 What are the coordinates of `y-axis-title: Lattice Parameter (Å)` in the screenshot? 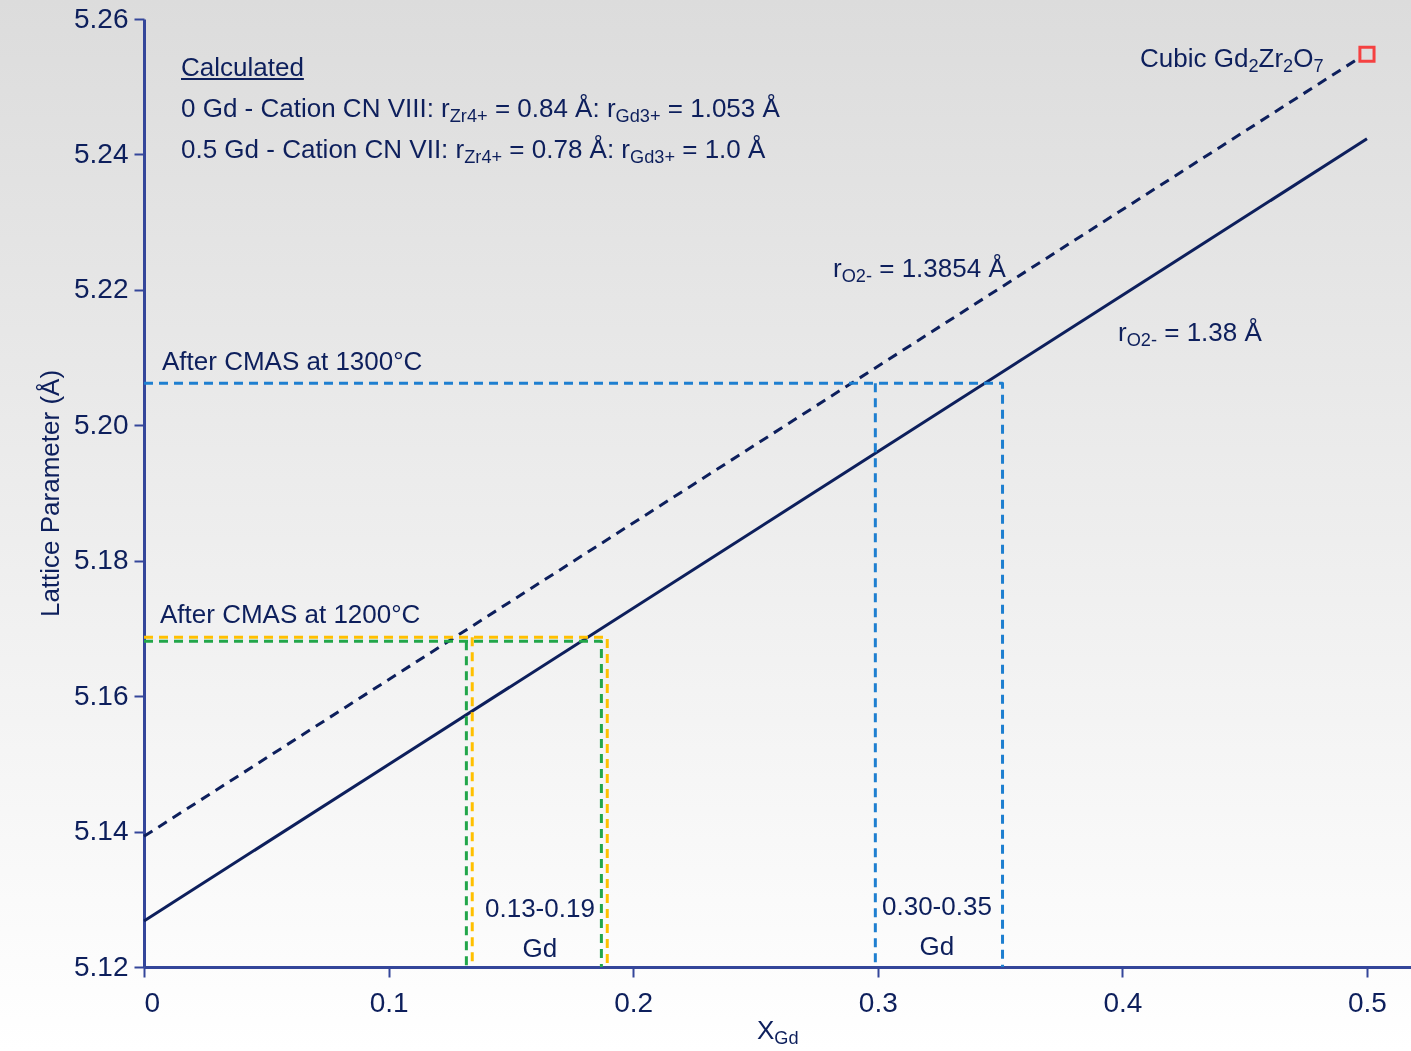 It's located at (50, 493).